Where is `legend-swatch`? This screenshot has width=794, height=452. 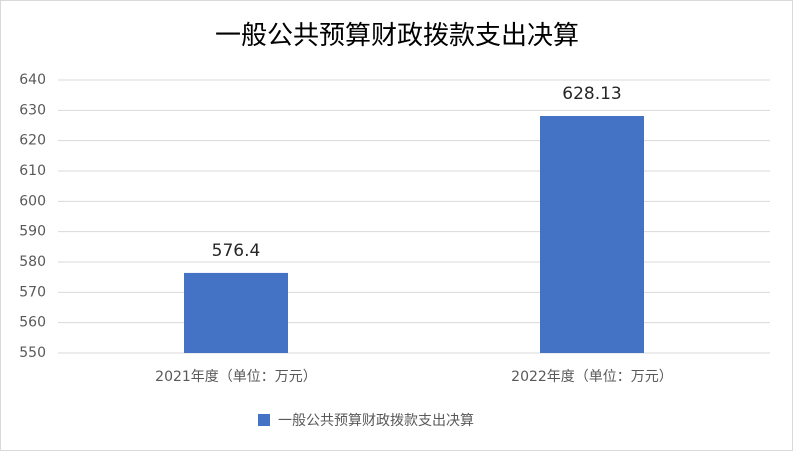 legend-swatch is located at coordinates (264, 420).